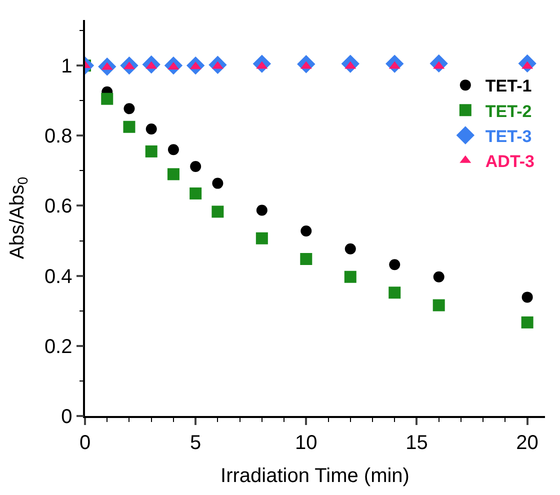 The width and height of the screenshot is (560, 495). I want to click on x-tick-label: 0, so click(85, 443).